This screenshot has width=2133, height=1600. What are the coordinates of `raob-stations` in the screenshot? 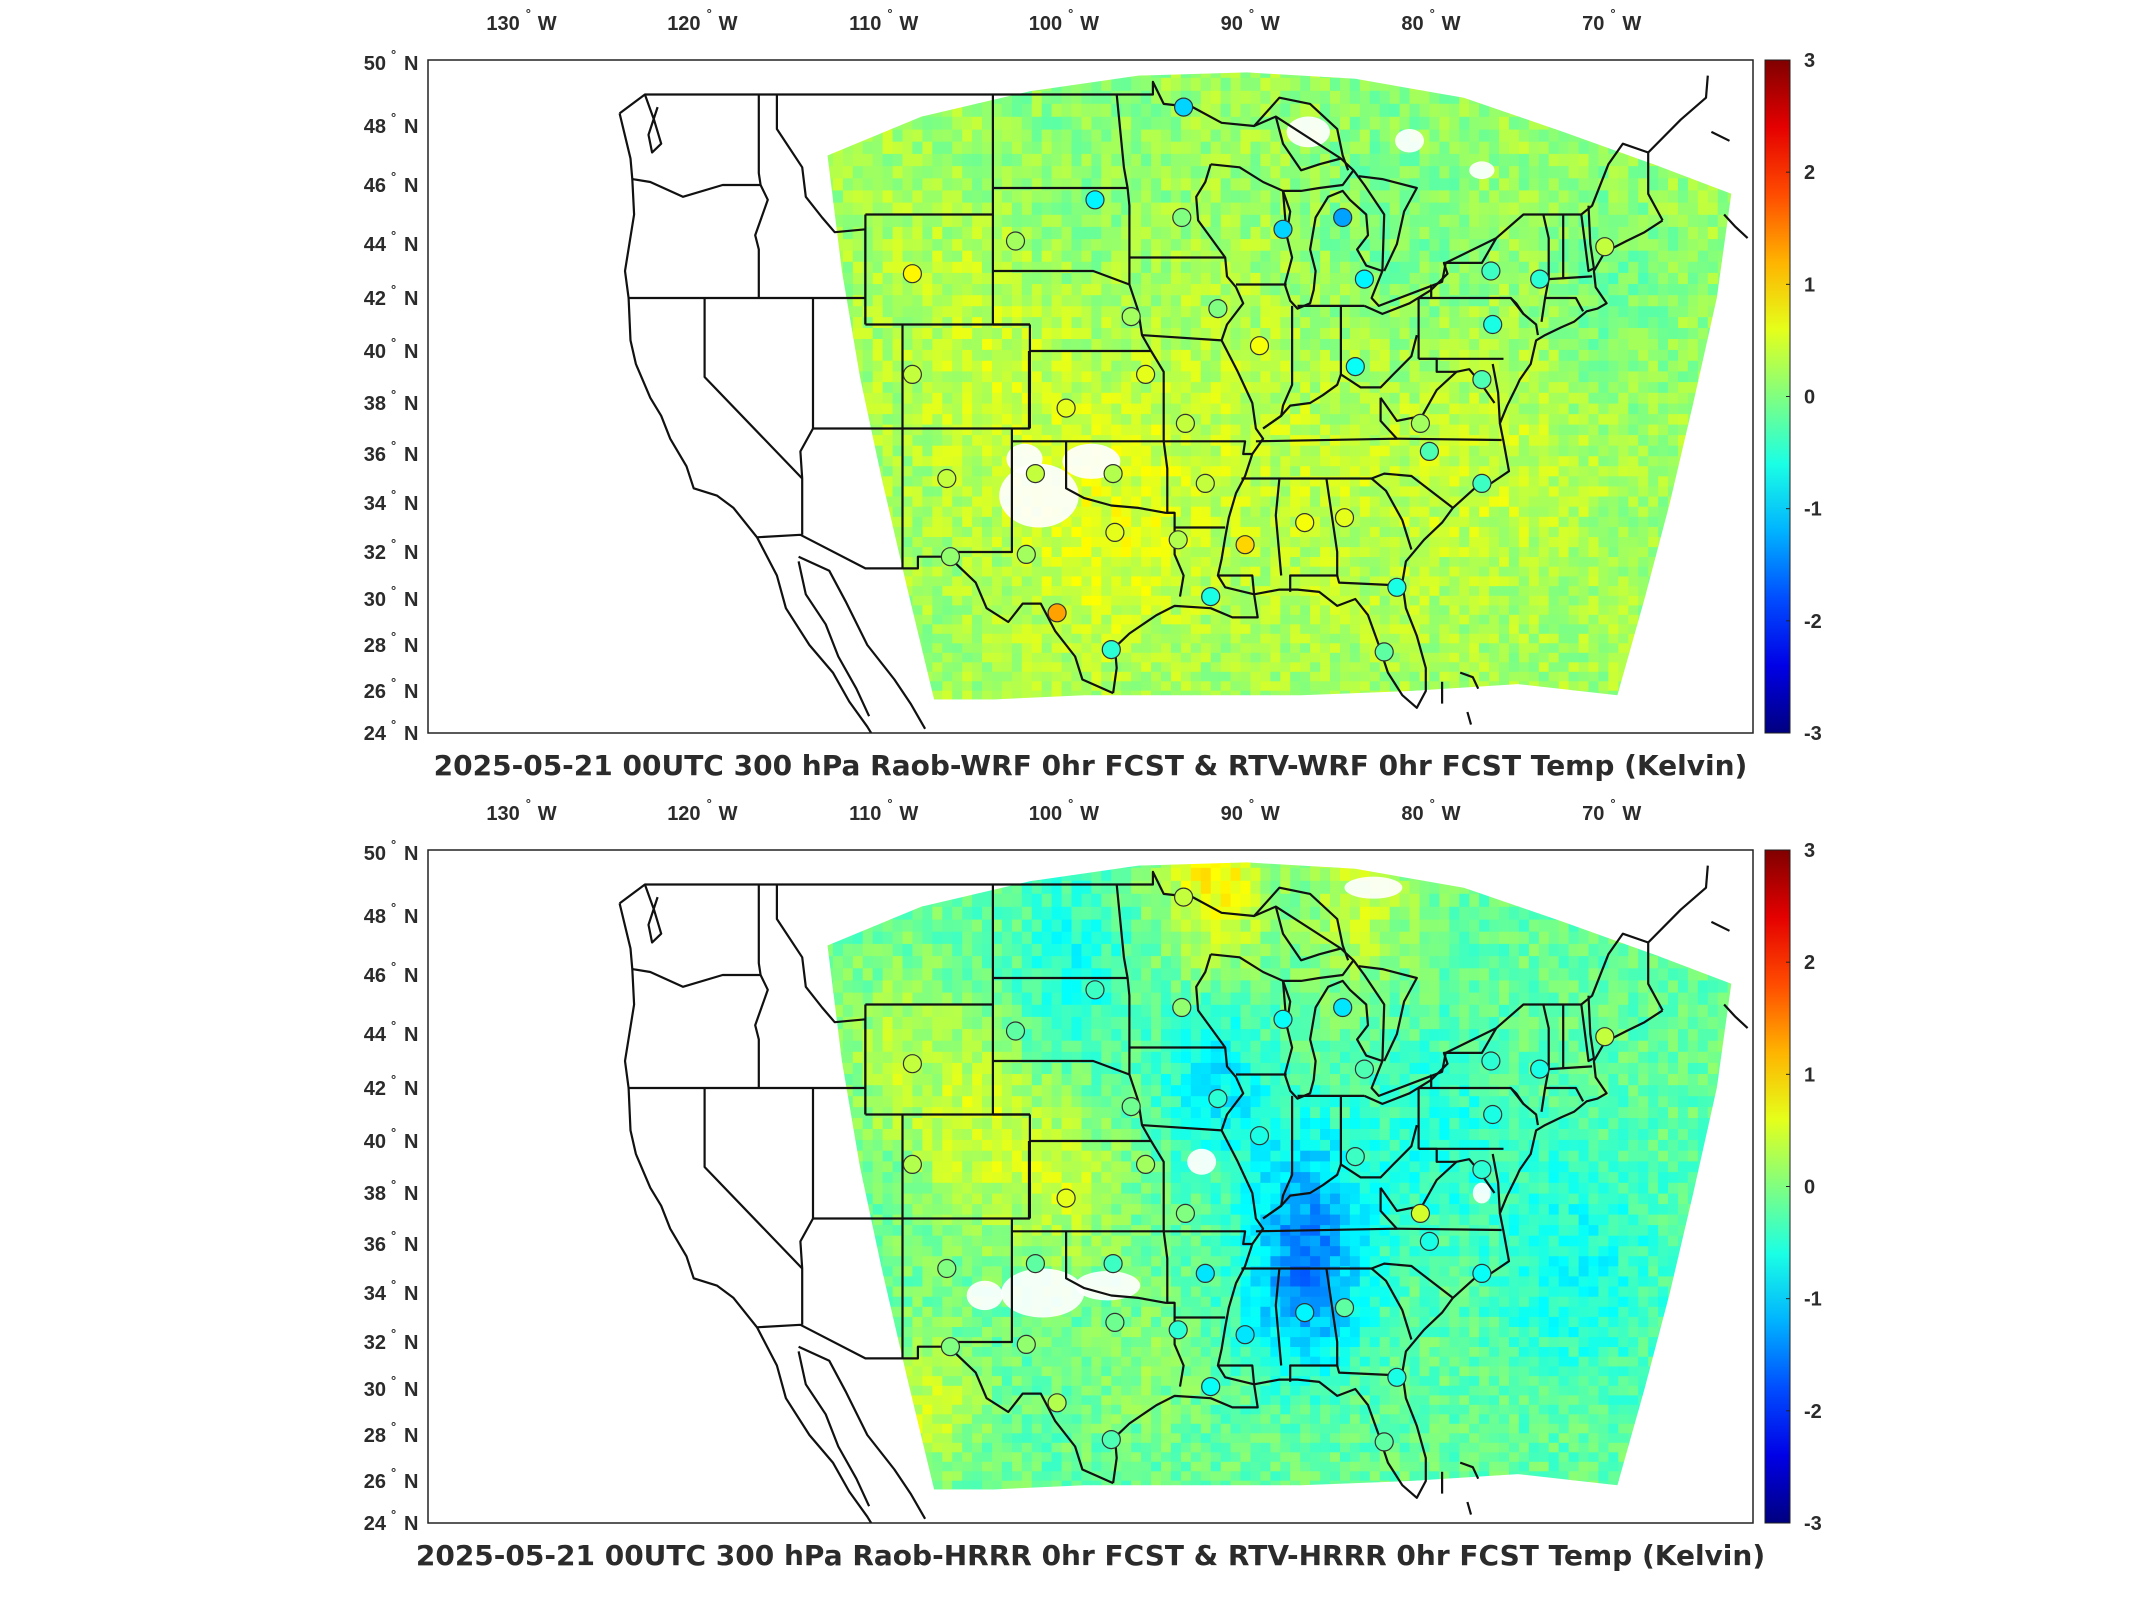 It's located at (1258, 1169).